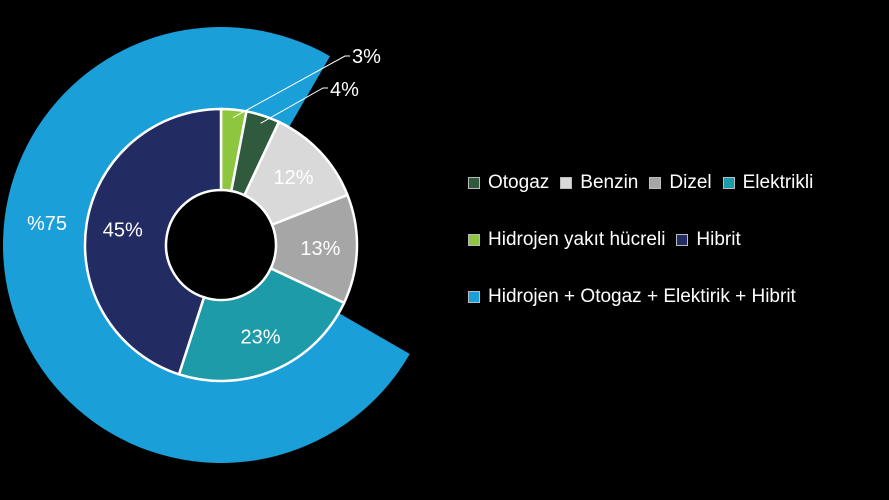  I want to click on callout-label-otogaz: 4%, so click(344, 90).